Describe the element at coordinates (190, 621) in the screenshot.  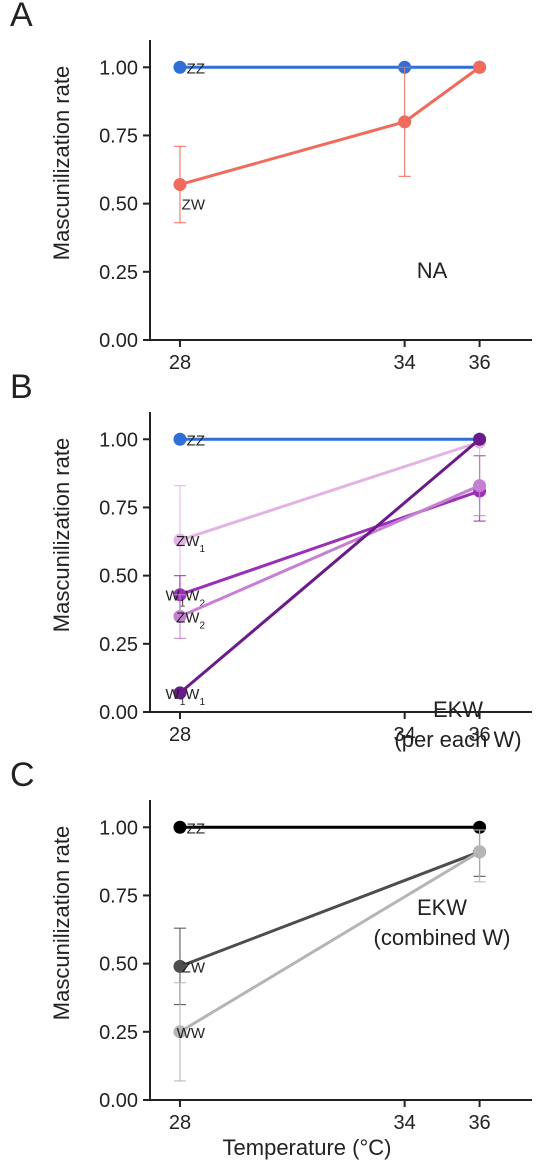
I see `series-label: ZW2` at that location.